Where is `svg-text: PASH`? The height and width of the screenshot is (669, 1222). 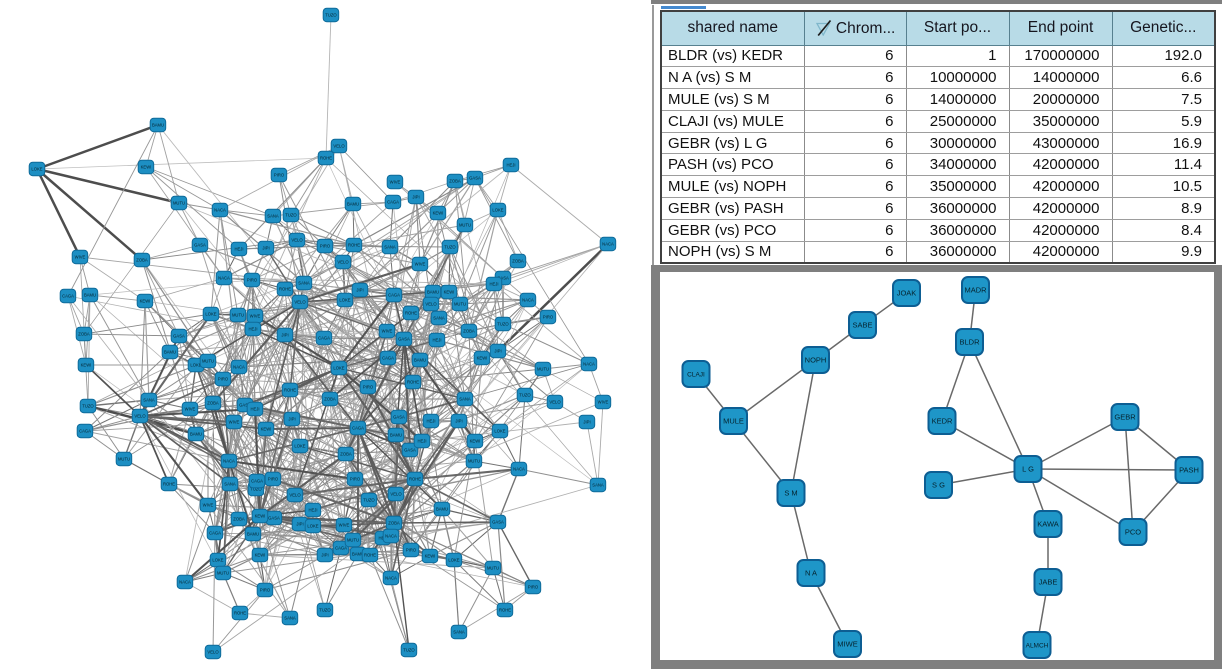 svg-text: PASH is located at coordinates (1189, 470).